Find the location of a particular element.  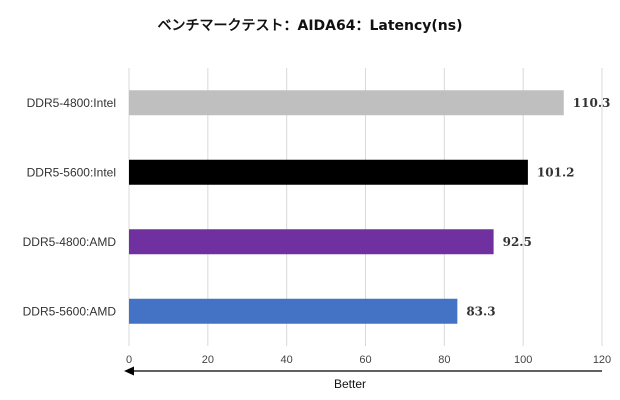

x-tick-label: 20 is located at coordinates (208, 360).